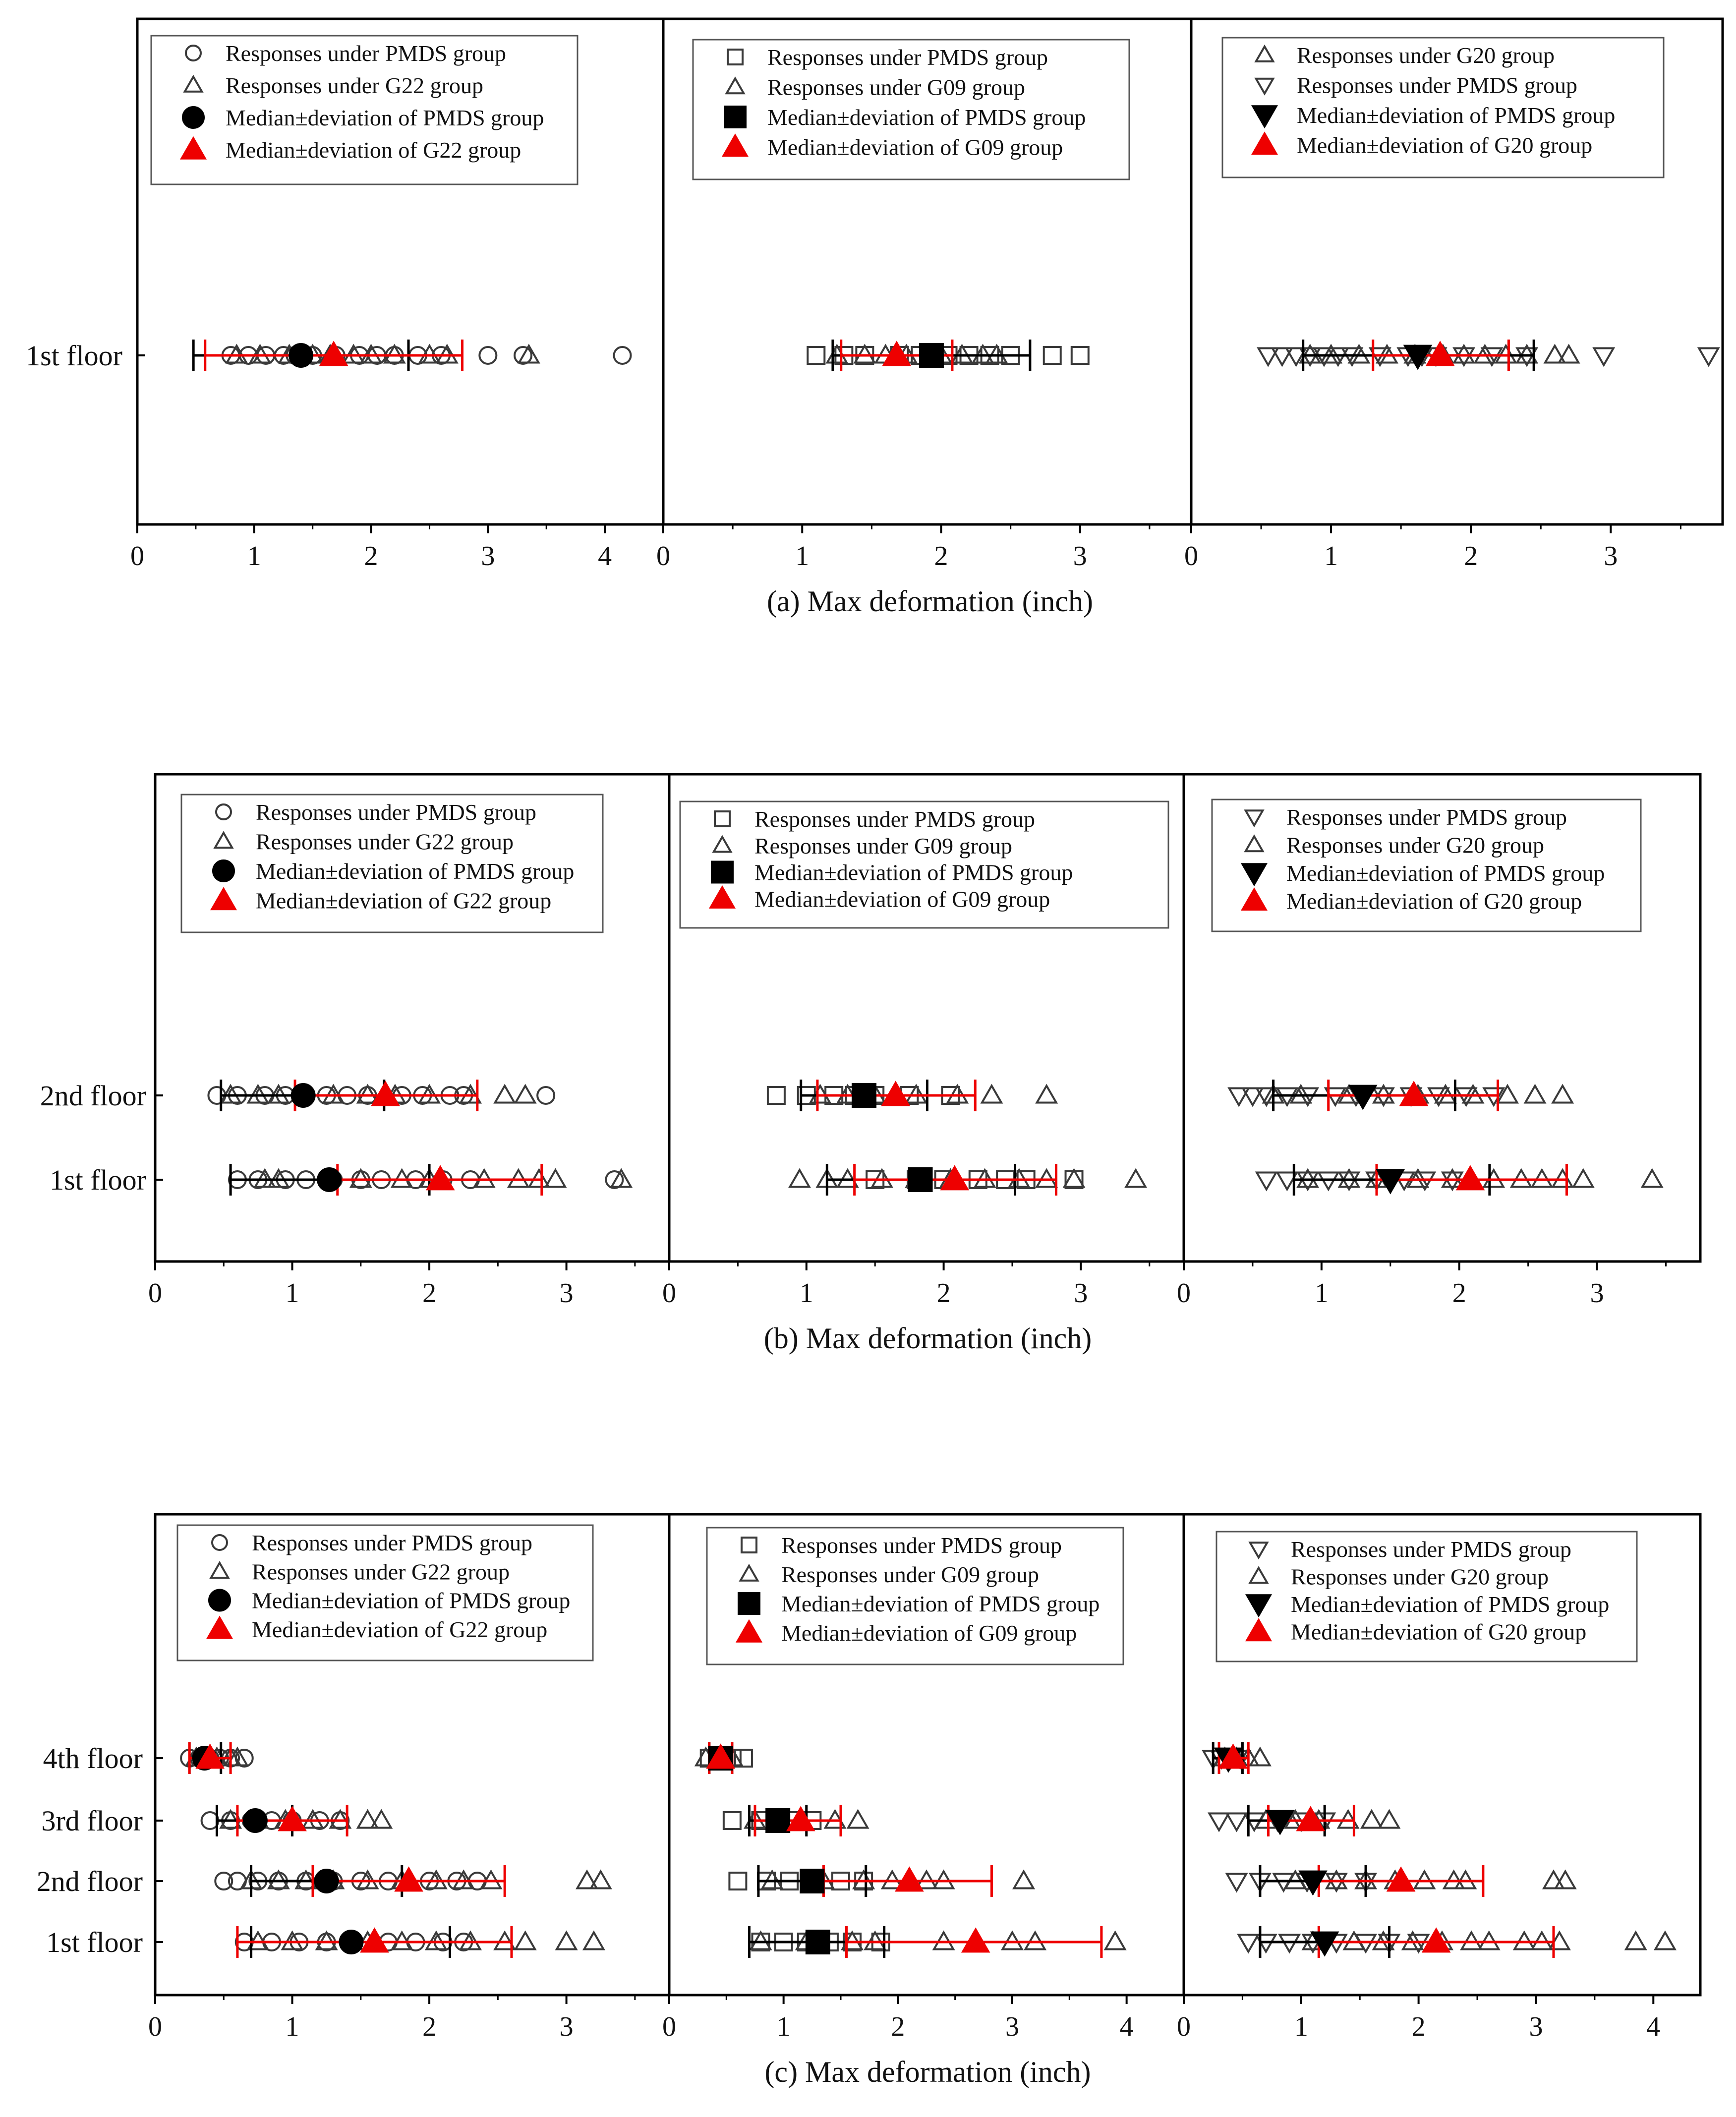 This screenshot has width=1736, height=2117. What do you see at coordinates (883, 845) in the screenshot?
I see `legend-label: Responses under G09 group` at bounding box center [883, 845].